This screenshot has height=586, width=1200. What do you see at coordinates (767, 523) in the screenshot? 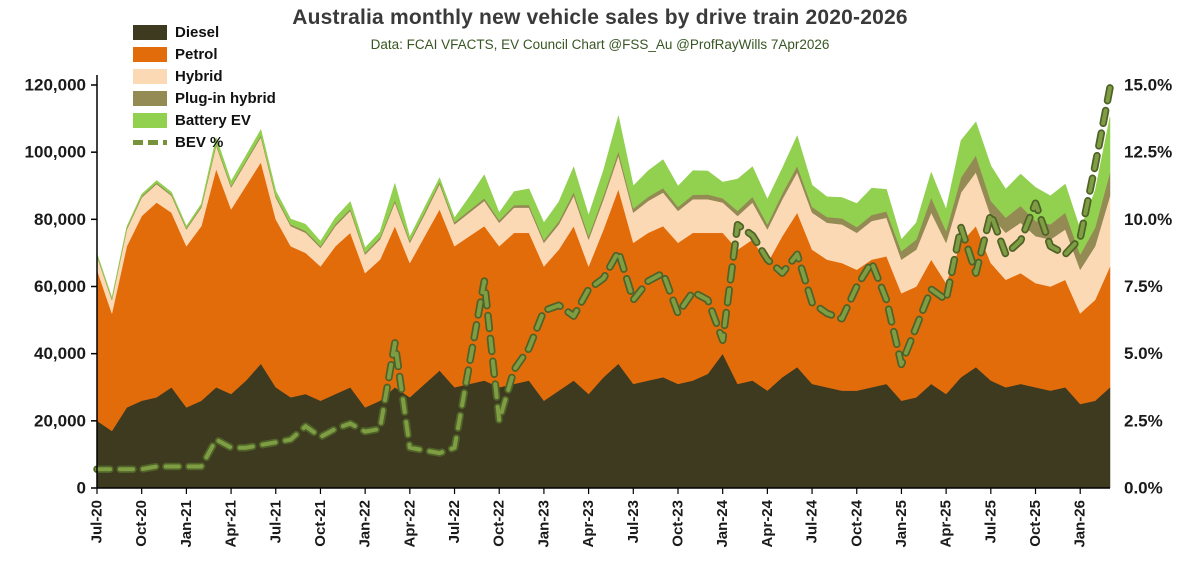
I see `x-axis-tick-label: Apr-24` at bounding box center [767, 523].